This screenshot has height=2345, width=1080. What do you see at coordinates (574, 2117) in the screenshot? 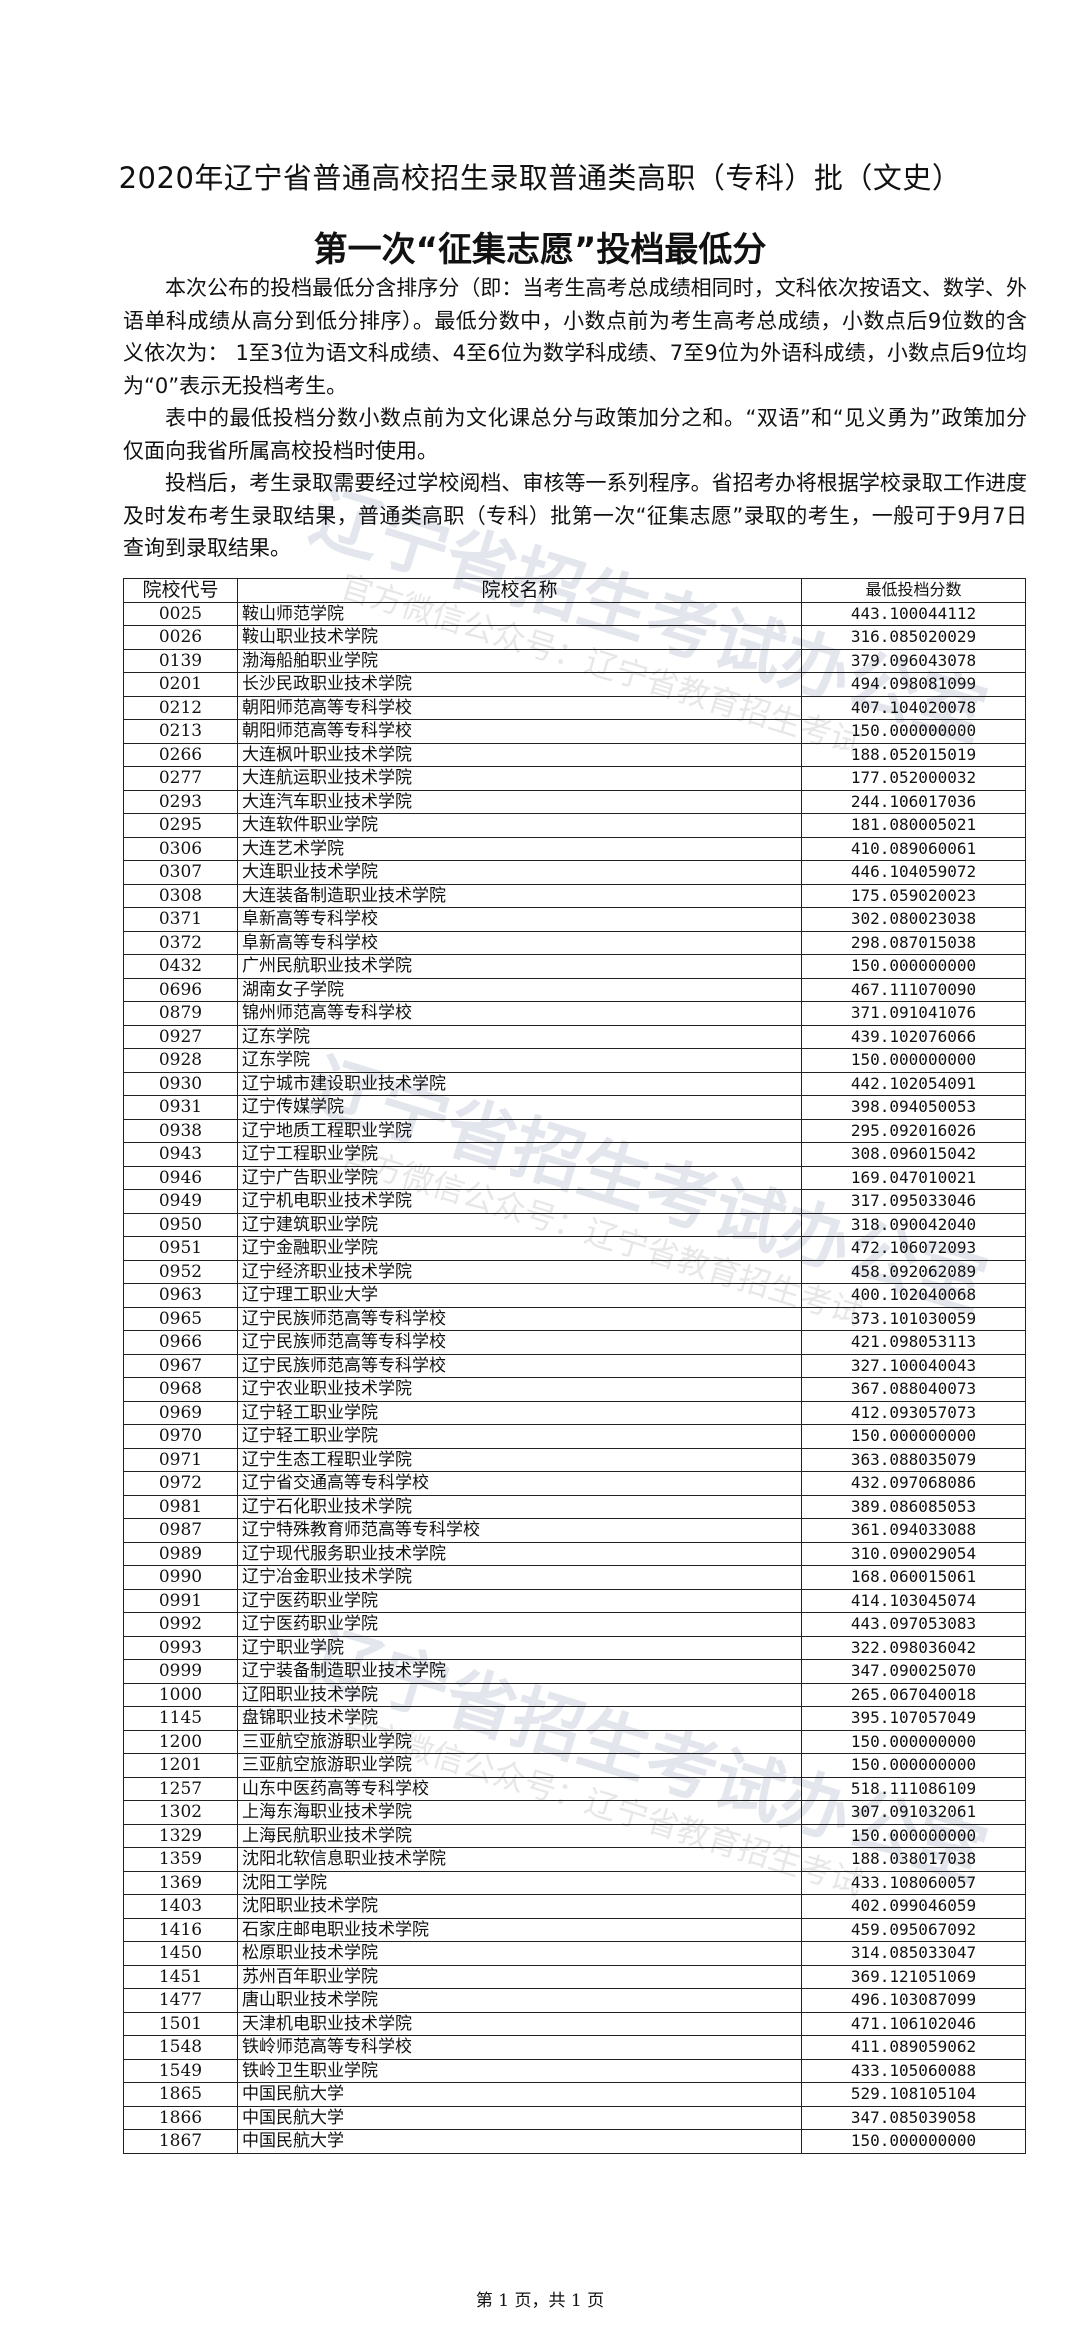
I see `table-row: 1866 中国民航大学 347.085039058` at bounding box center [574, 2117].